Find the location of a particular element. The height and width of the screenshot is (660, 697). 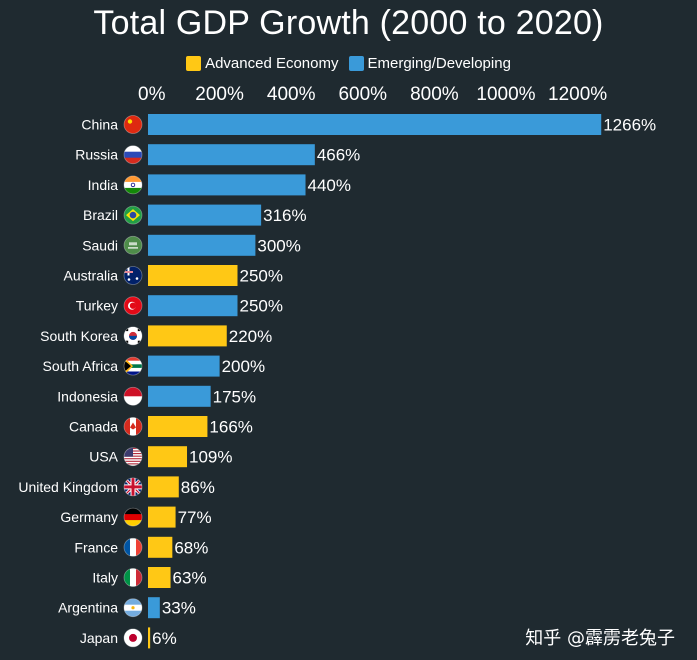

australia-flag-icon is located at coordinates (133, 275).